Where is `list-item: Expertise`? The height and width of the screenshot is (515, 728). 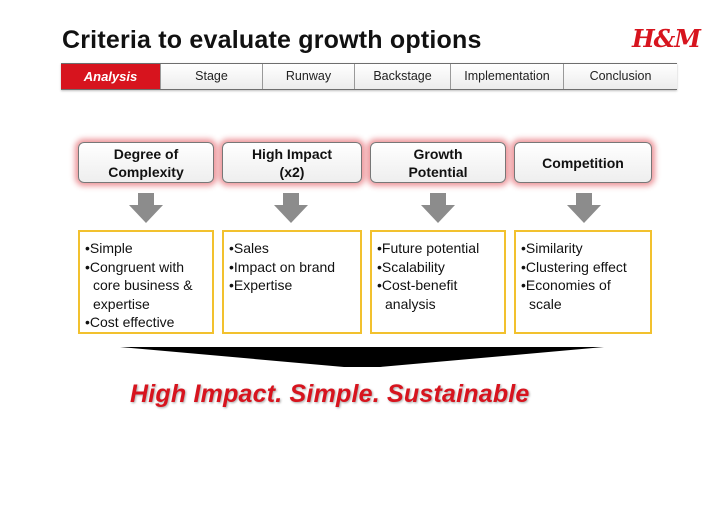 list-item: Expertise is located at coordinates (292, 285).